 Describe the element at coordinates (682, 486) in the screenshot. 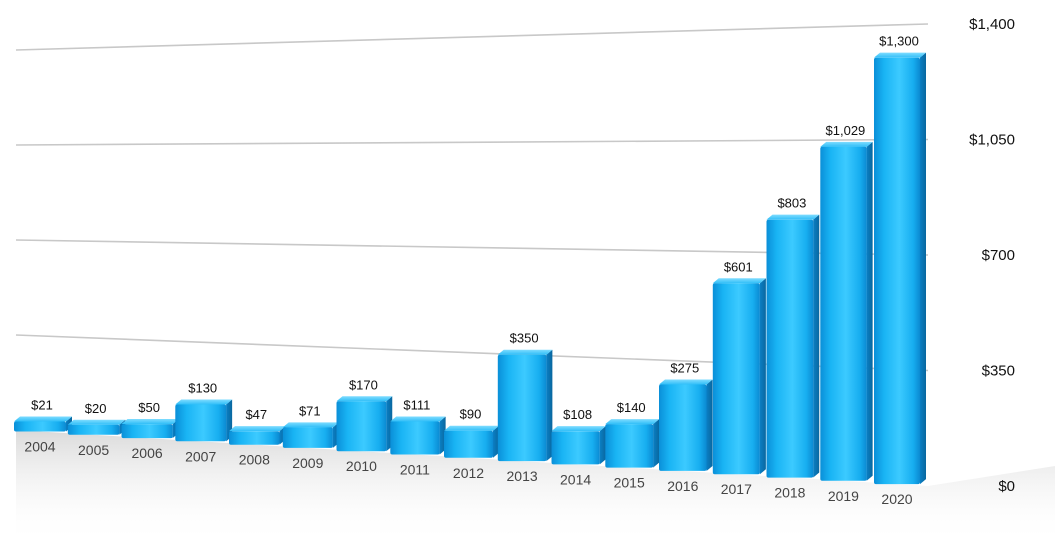

I see `x-tick-label: 2016` at that location.